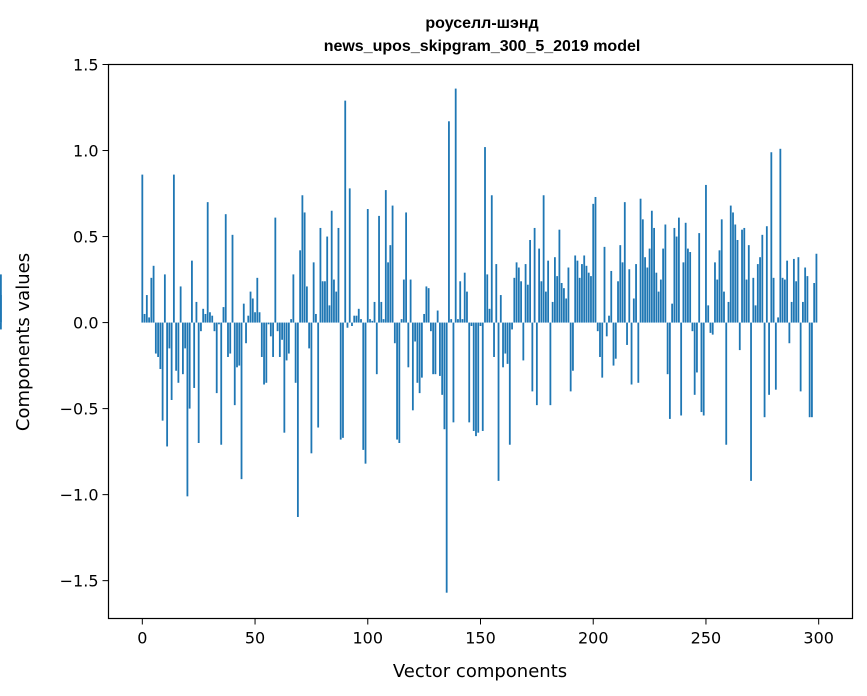 The height and width of the screenshot is (696, 867). What do you see at coordinates (79, 581) in the screenshot?
I see `y-tick-label-0: −1.5` at bounding box center [79, 581].